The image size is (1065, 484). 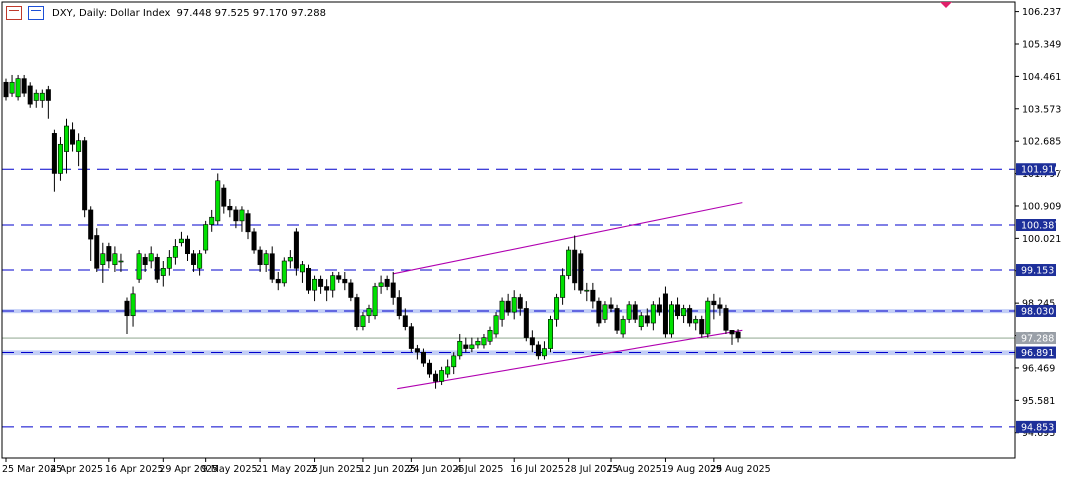 I want to click on price-tick-label: 95.581, so click(x=1038, y=401).